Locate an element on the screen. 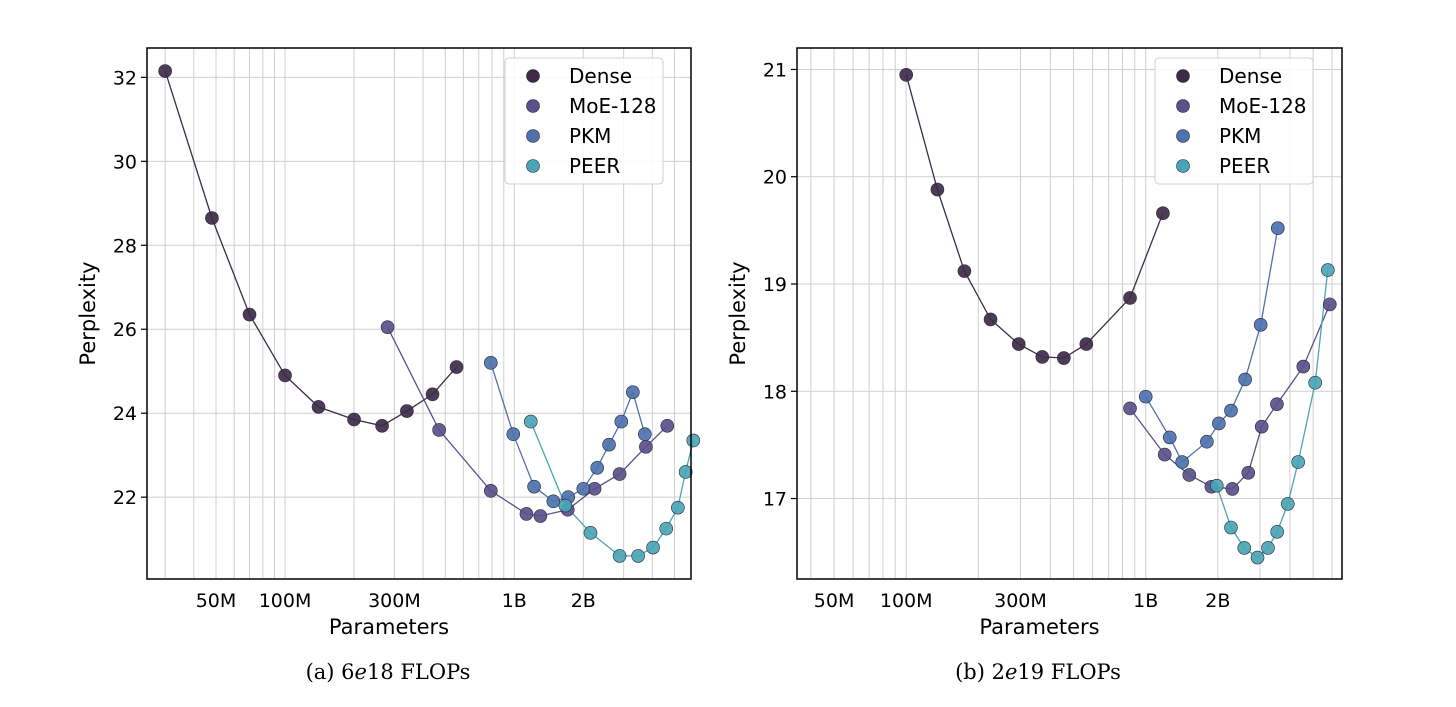  y-tick-label: 21 is located at coordinates (775, 70).